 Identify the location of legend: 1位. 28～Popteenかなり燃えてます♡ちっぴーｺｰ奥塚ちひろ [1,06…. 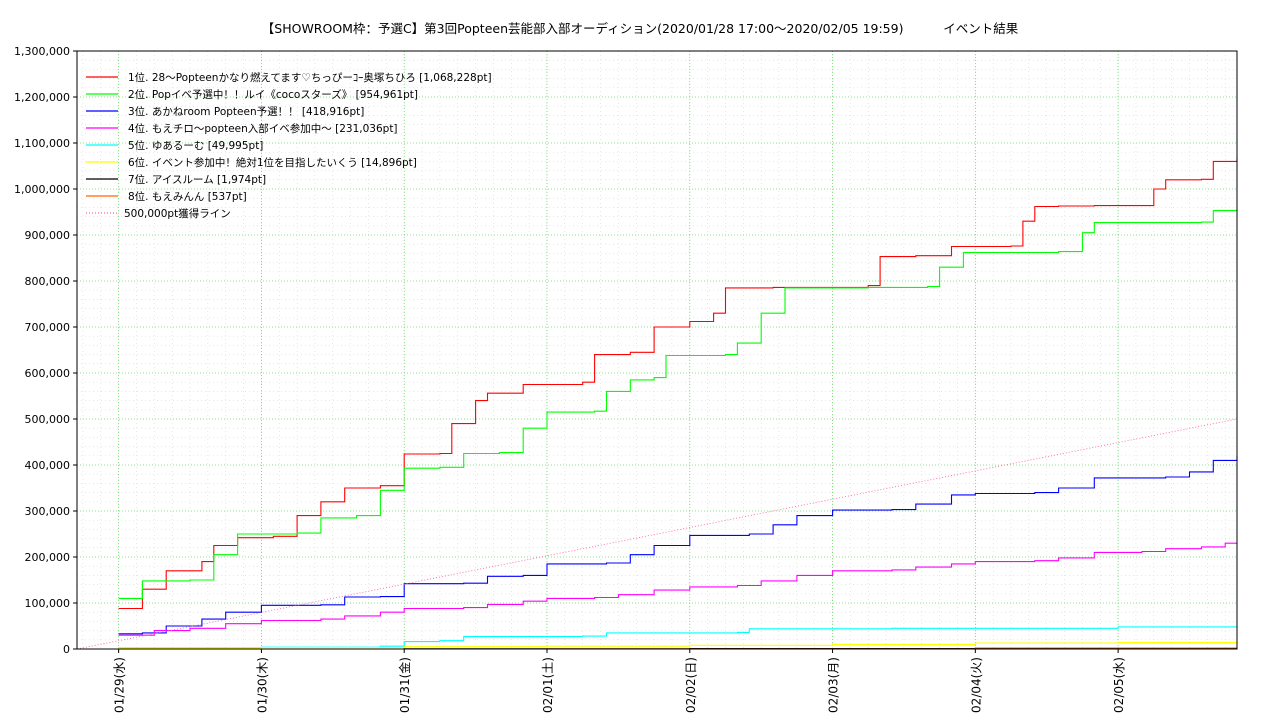
(289, 145).